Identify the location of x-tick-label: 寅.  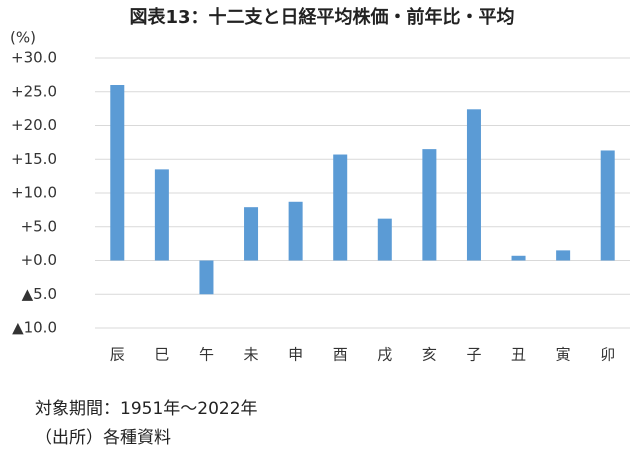
(563, 355).